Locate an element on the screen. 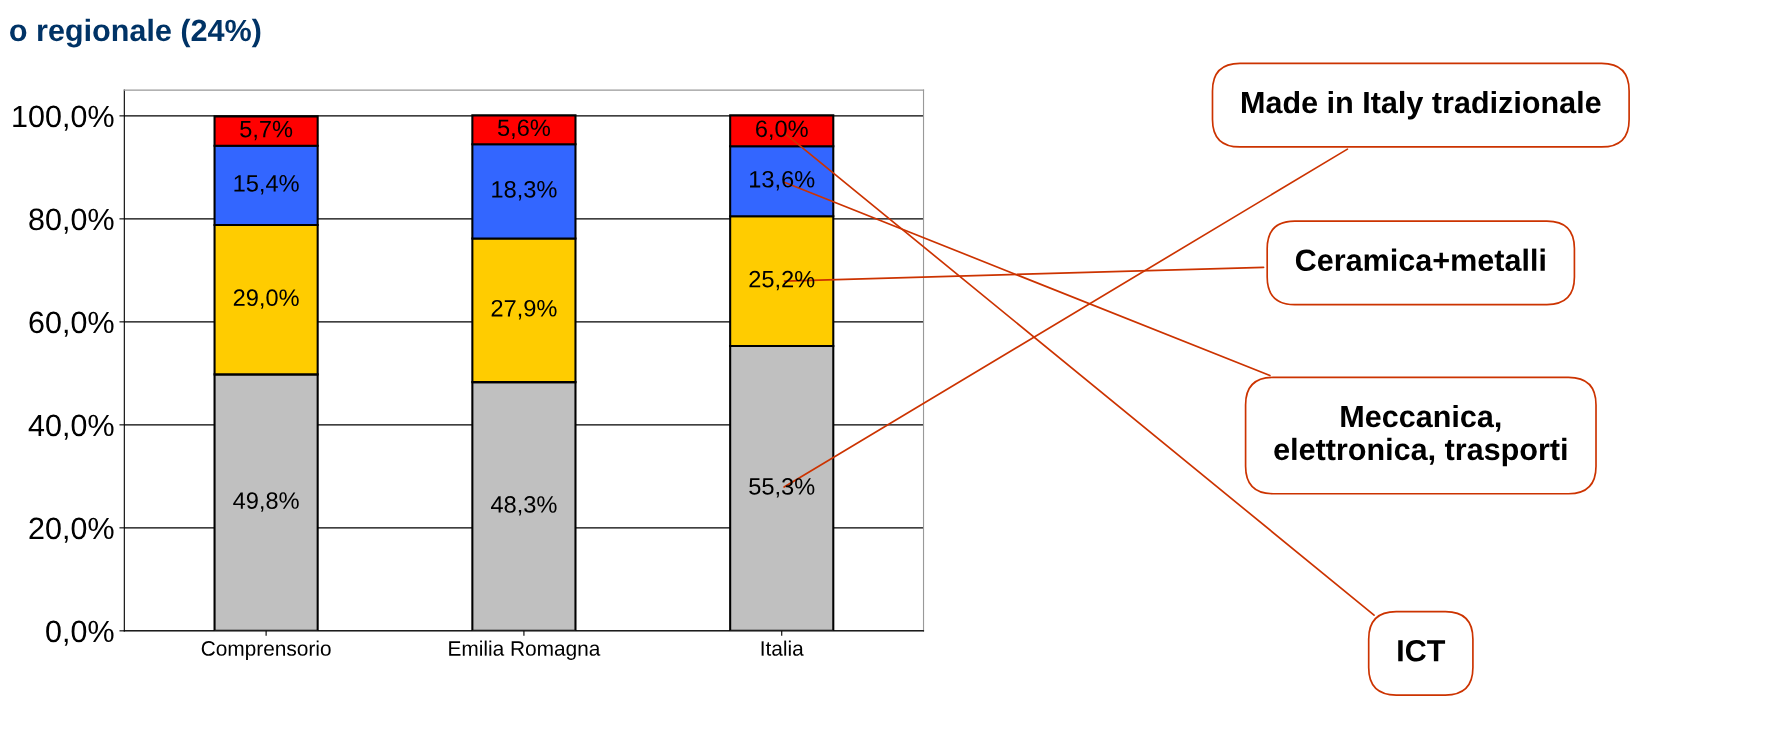 The image size is (1776, 751). y-tick-label: 40,0% is located at coordinates (71, 427).